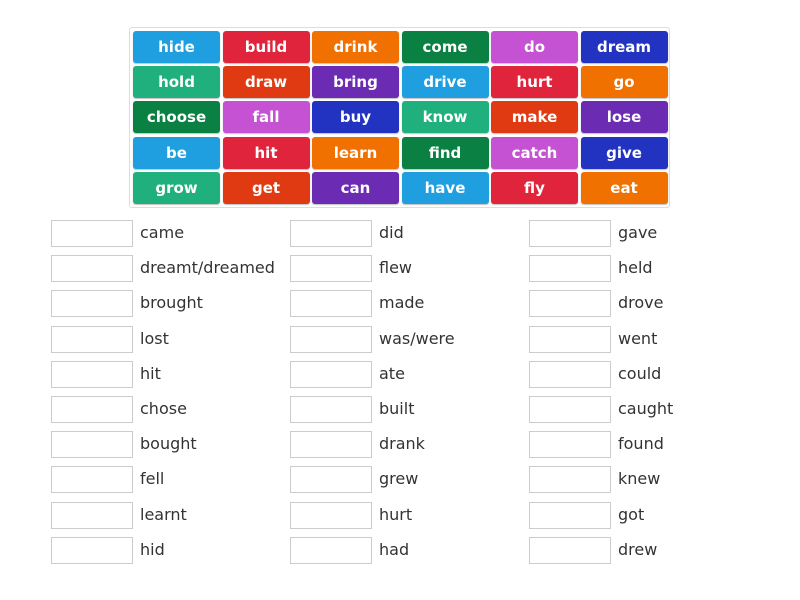 Image resolution: width=800 pixels, height=600 pixels. Describe the element at coordinates (207, 268) in the screenshot. I see `past-tense-label: dreamt/dreamed` at that location.